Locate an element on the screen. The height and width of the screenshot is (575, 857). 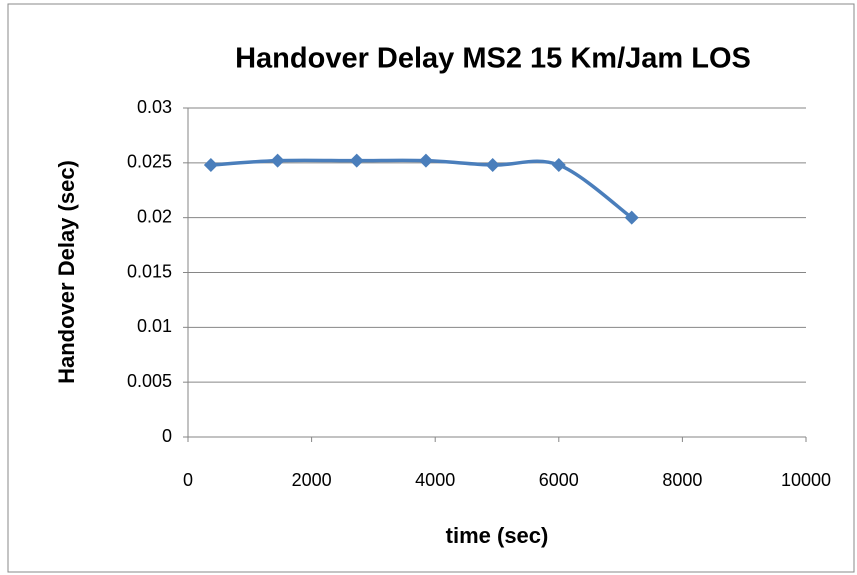
chart-title: Handover Delay MS2 15 Km/Jam LOS is located at coordinates (493, 59).